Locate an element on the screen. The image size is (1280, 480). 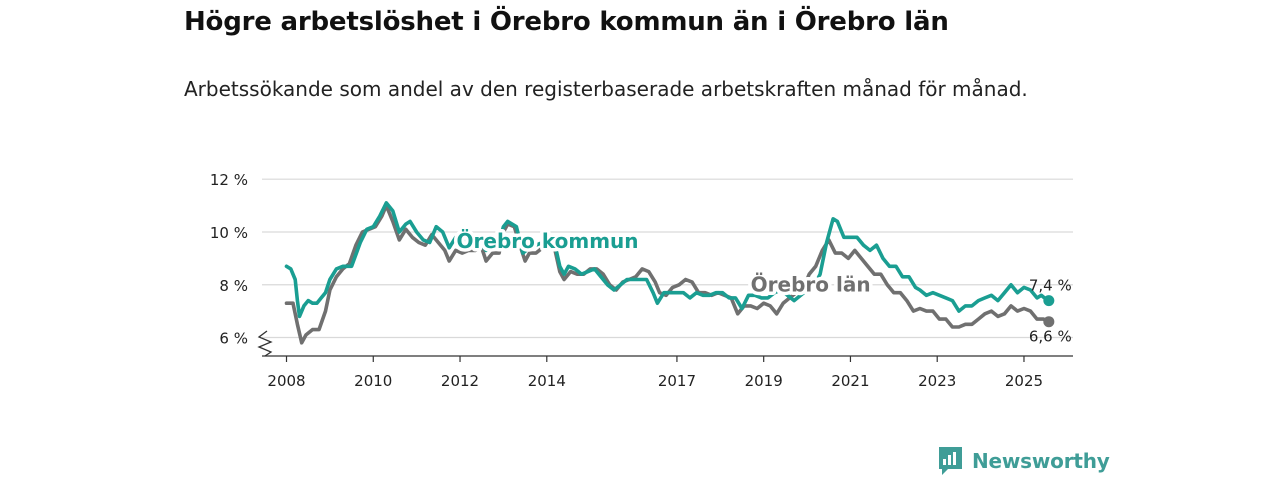
end-value-label-kommun: 7,4 % is located at coordinates (1050, 286).